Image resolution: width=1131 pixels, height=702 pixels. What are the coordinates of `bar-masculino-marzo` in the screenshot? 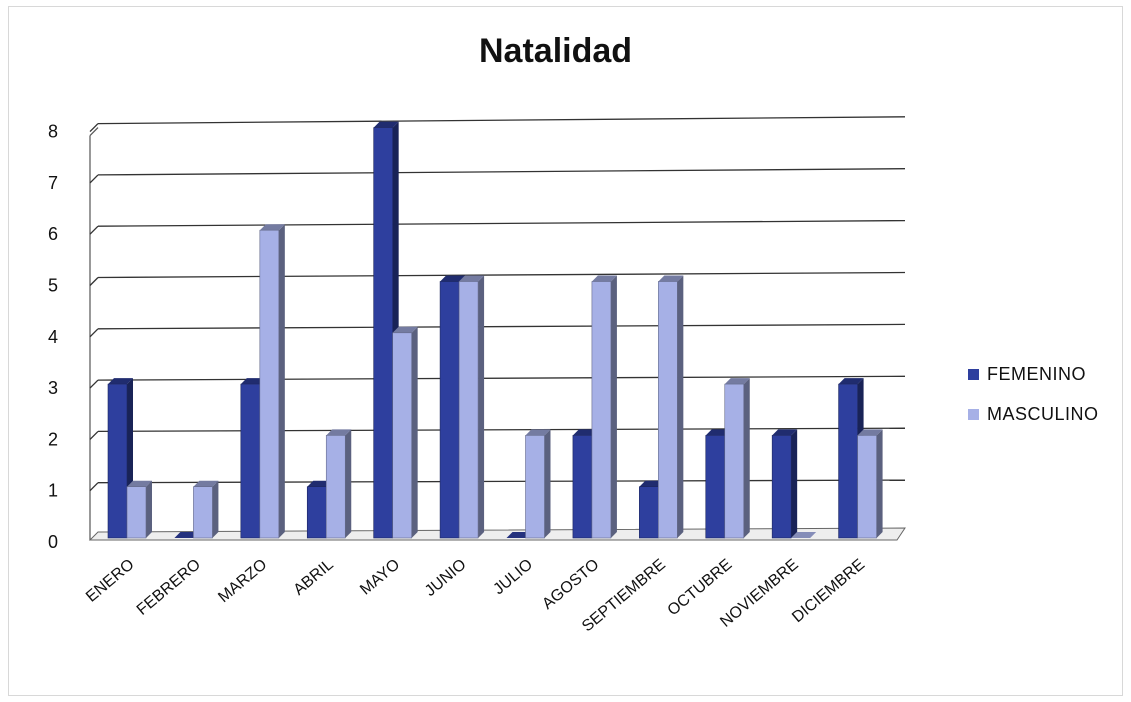 It's located at (272, 381).